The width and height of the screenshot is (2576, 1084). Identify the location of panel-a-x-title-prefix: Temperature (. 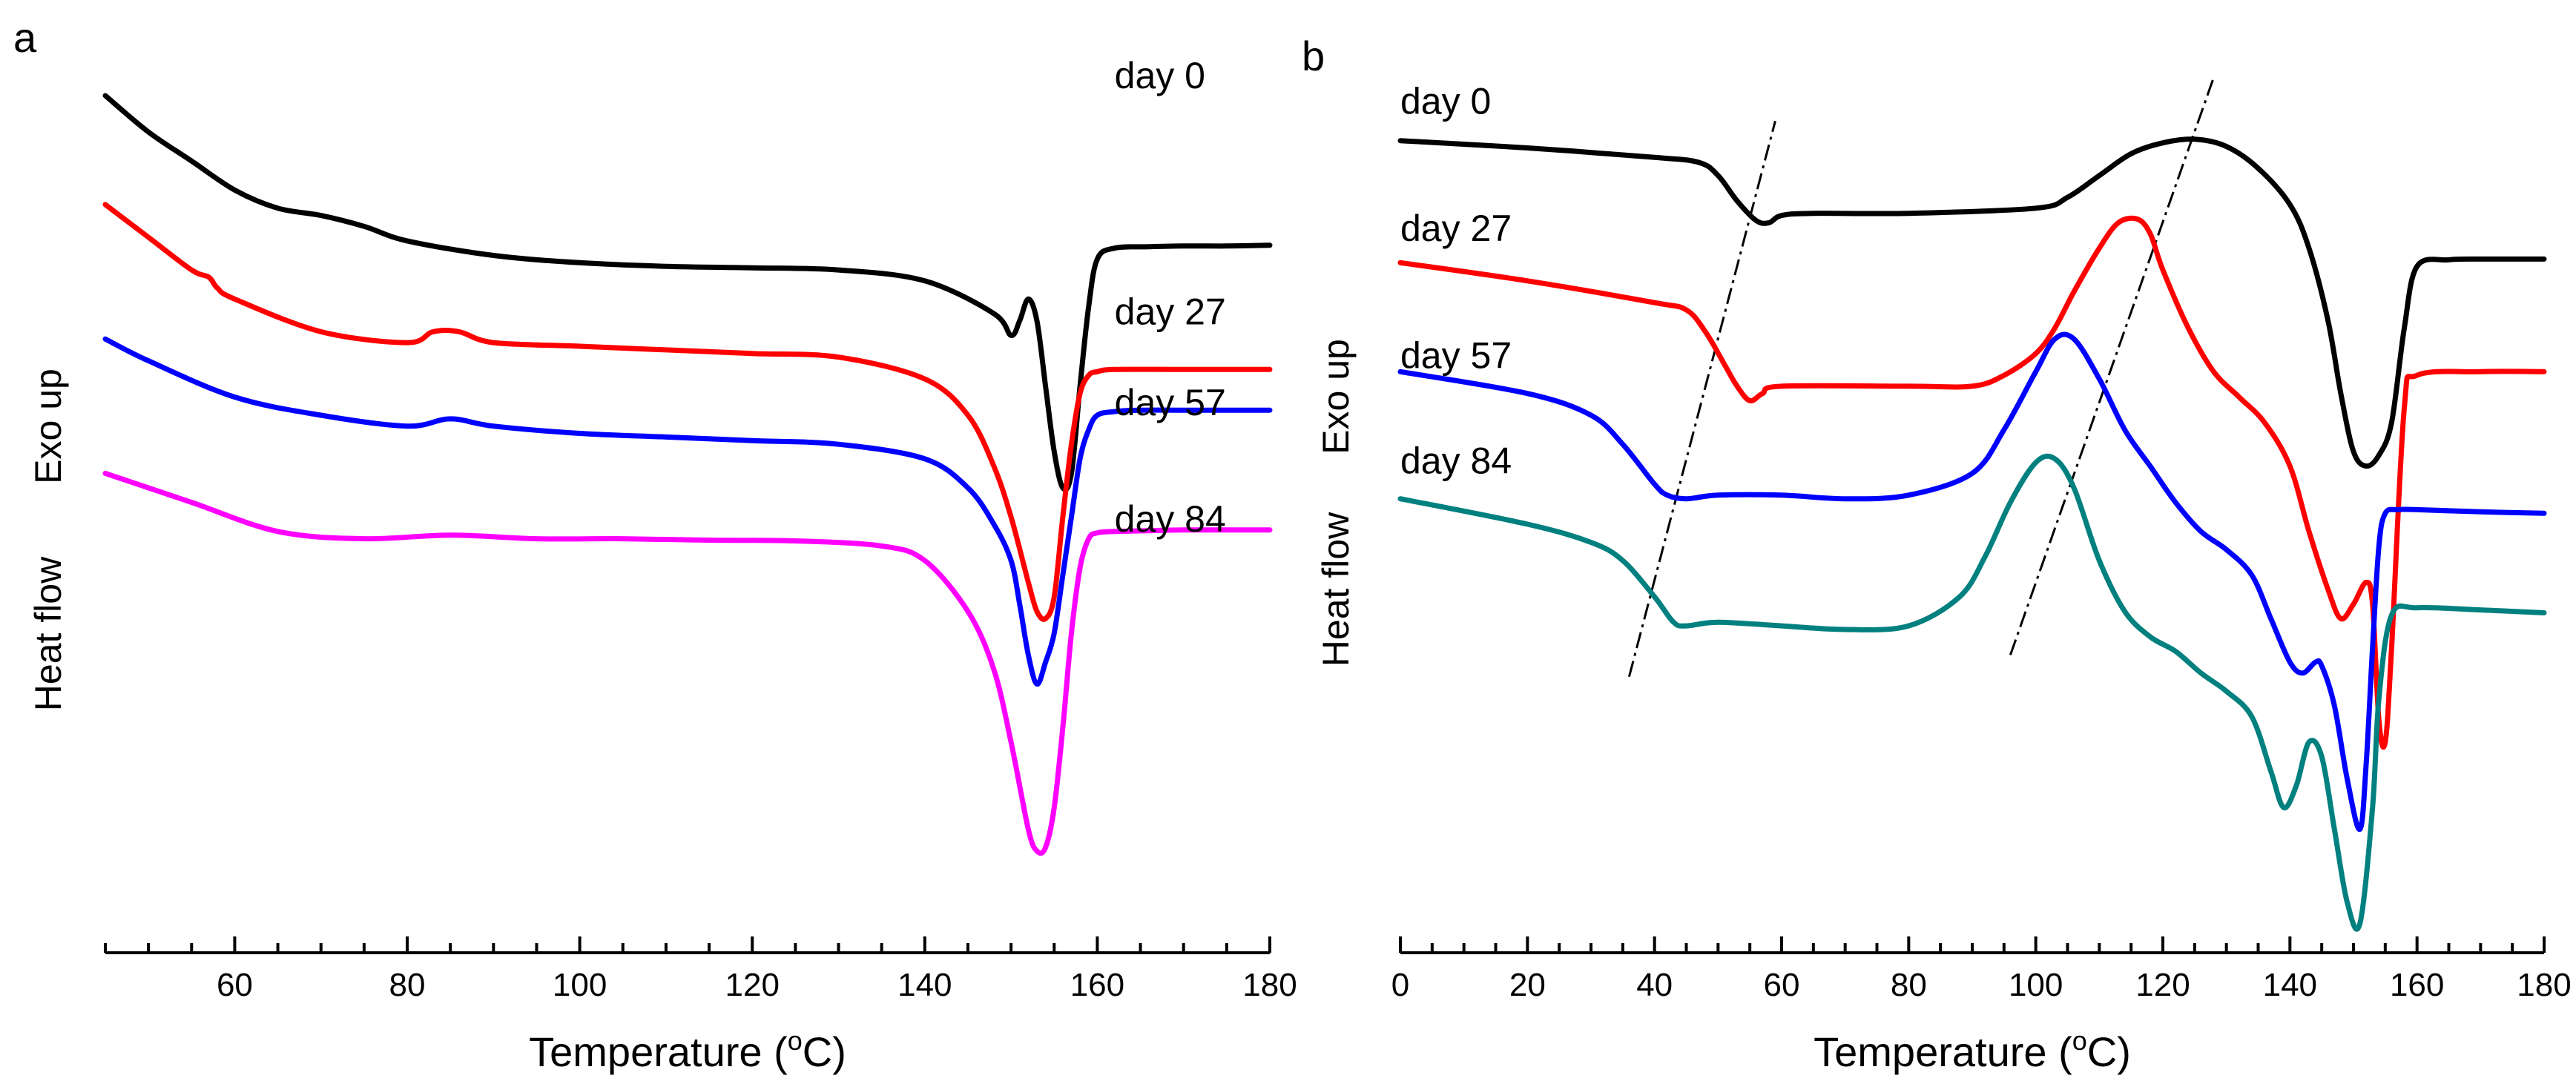
(659, 1051).